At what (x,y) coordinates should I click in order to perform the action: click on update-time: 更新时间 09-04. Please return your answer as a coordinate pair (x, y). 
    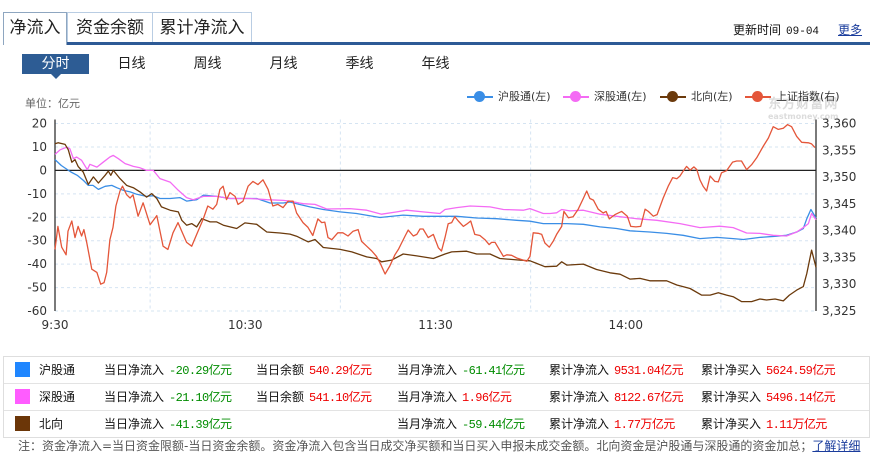
    Looking at the image, I should click on (776, 29).